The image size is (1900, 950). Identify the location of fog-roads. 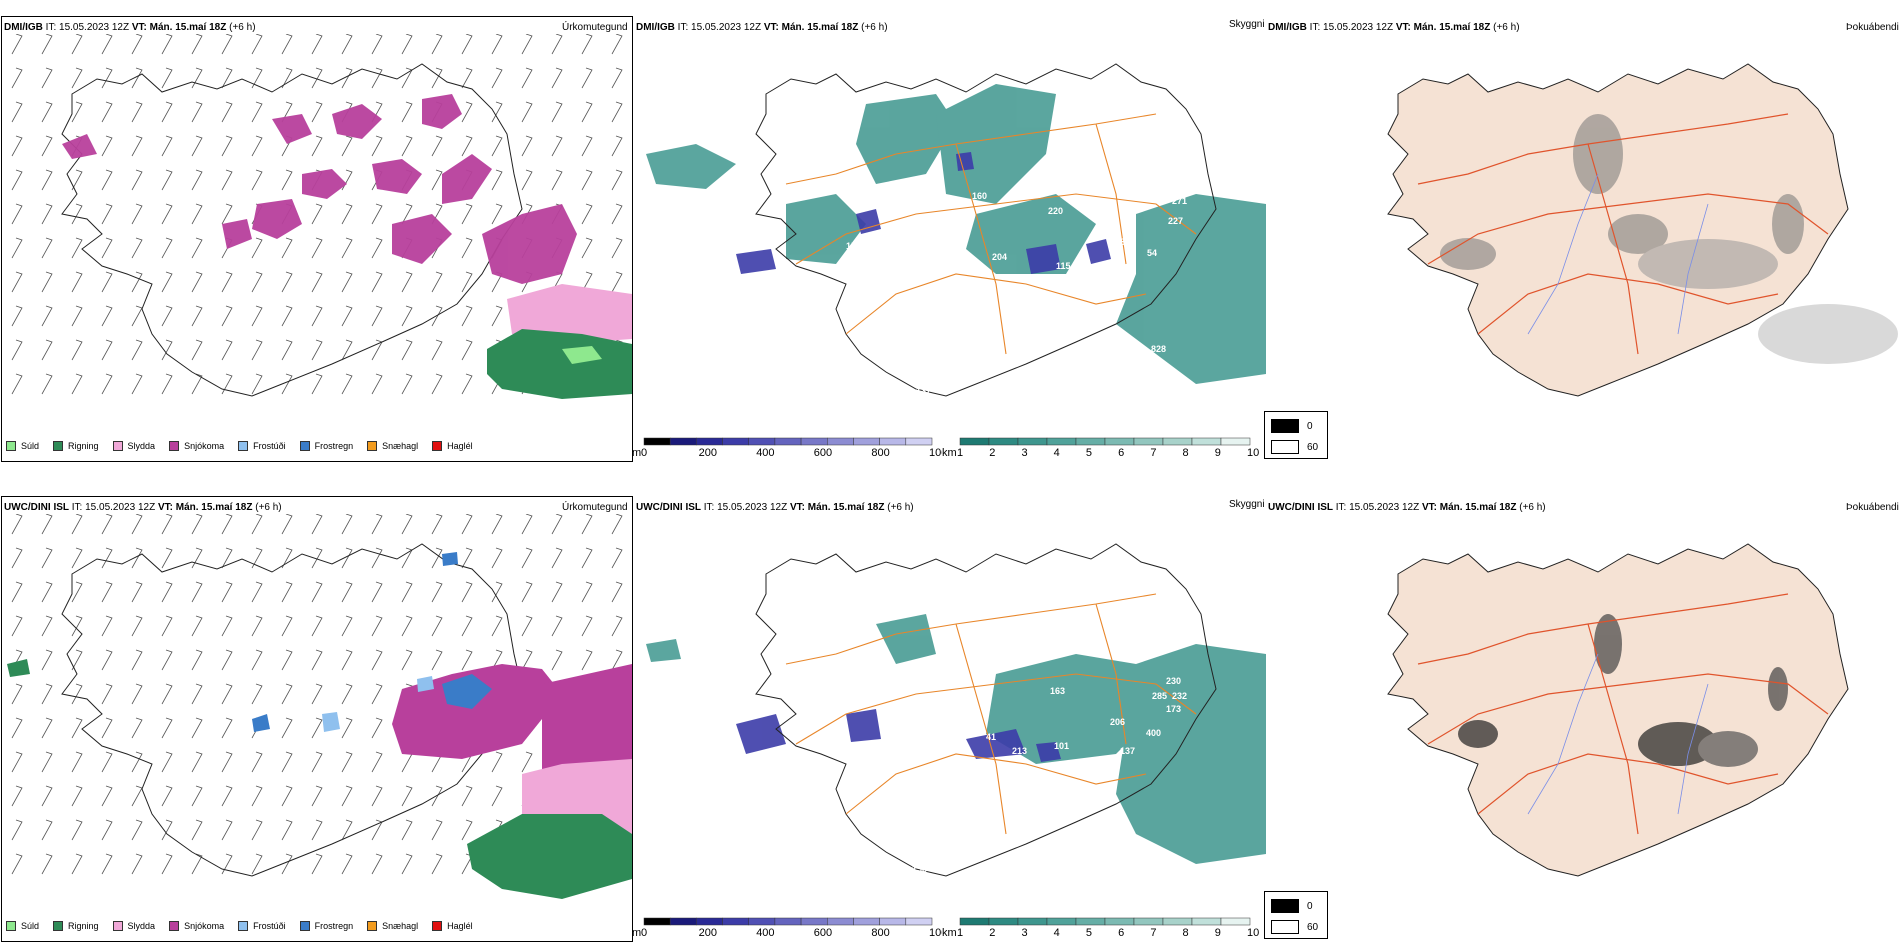
(1623, 714).